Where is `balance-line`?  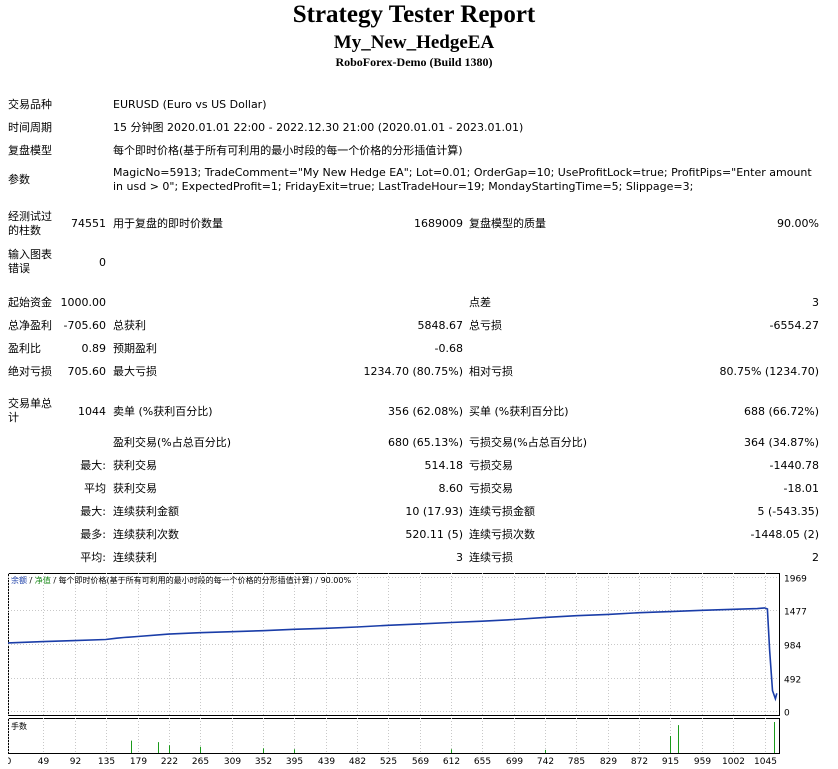
balance-line is located at coordinates (393, 654).